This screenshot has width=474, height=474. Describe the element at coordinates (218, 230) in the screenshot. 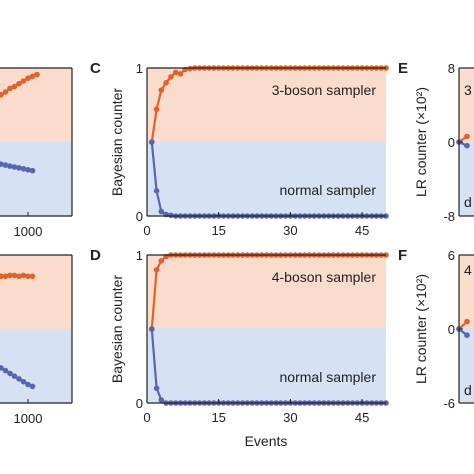

I see `panel-c-x-tick-label: 15` at that location.